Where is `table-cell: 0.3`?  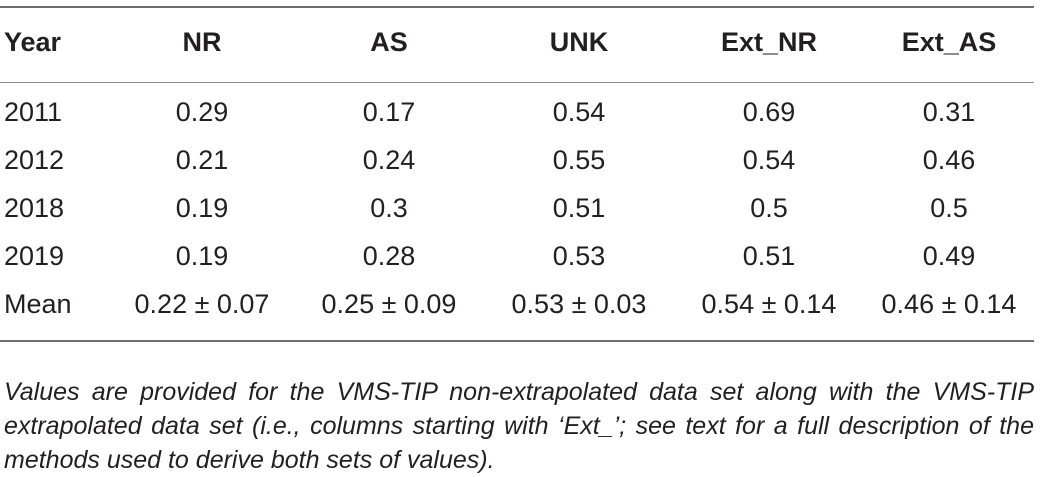 table-cell: 0.3 is located at coordinates (389, 207).